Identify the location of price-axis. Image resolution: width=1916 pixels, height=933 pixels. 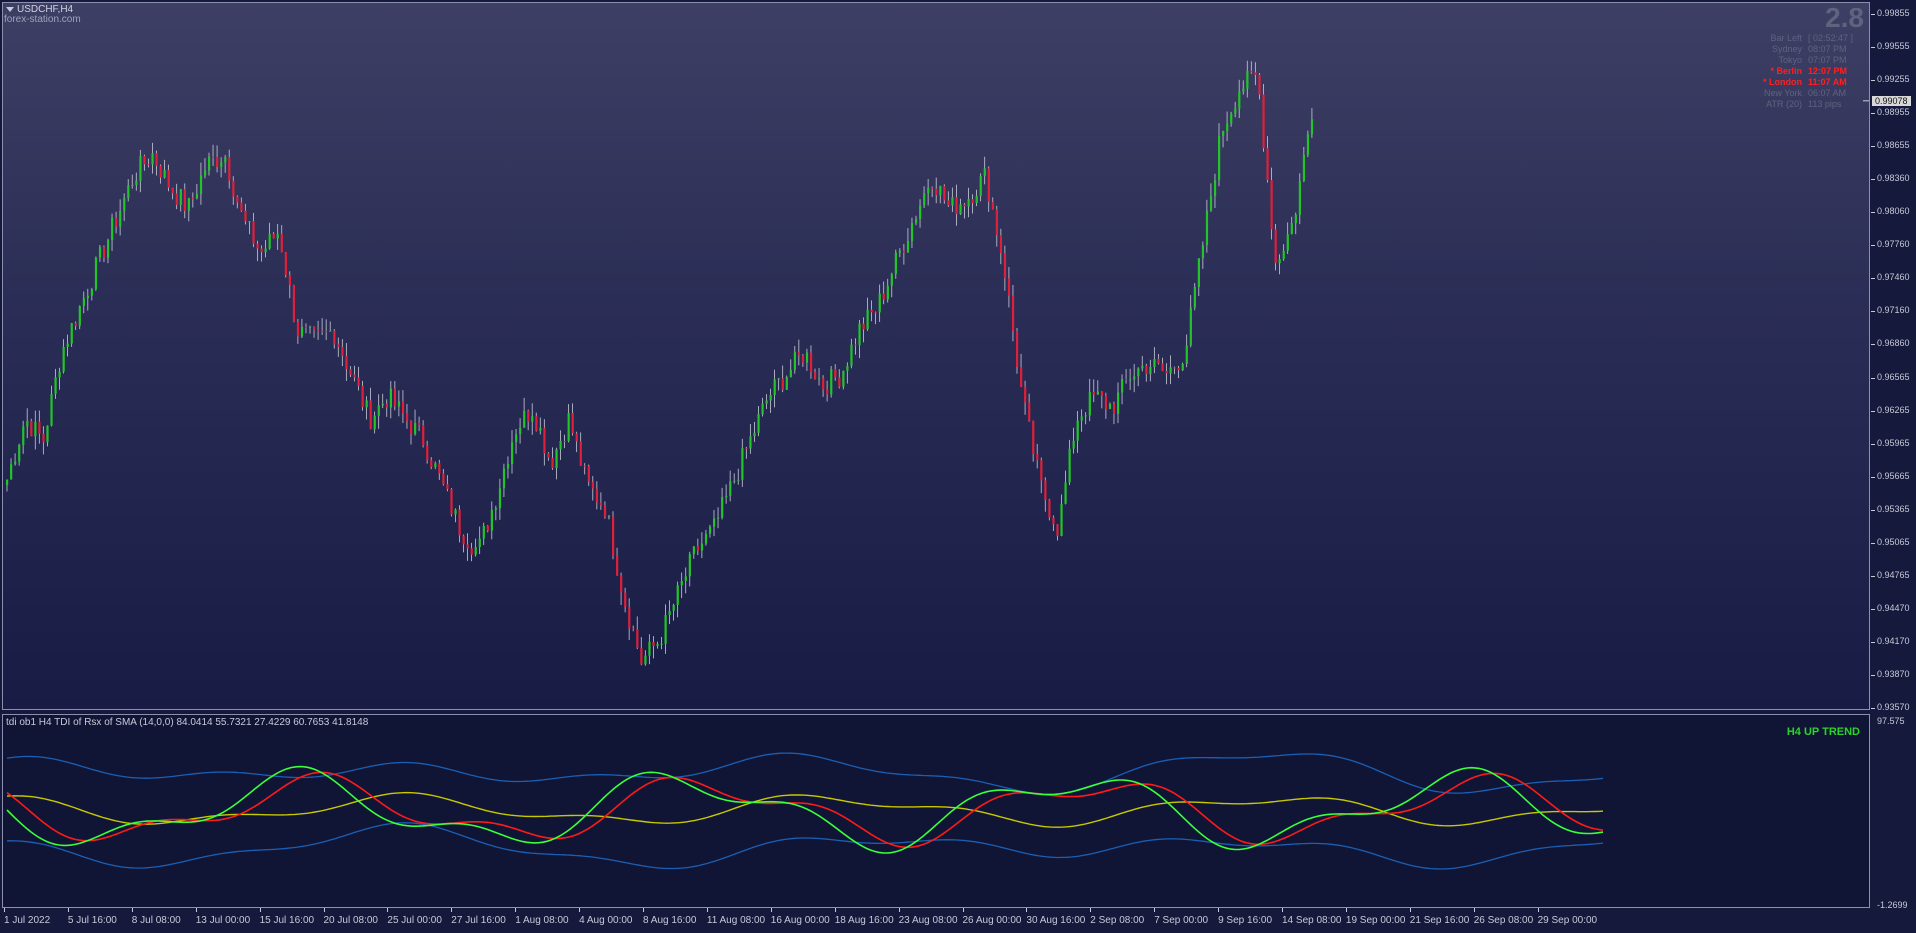
(1893, 466).